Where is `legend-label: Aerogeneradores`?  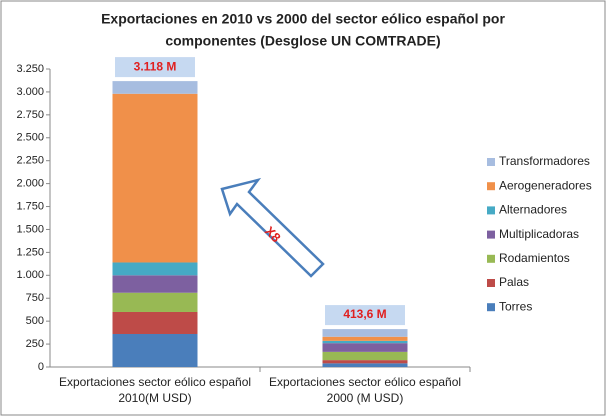 legend-label: Aerogeneradores is located at coordinates (545, 185).